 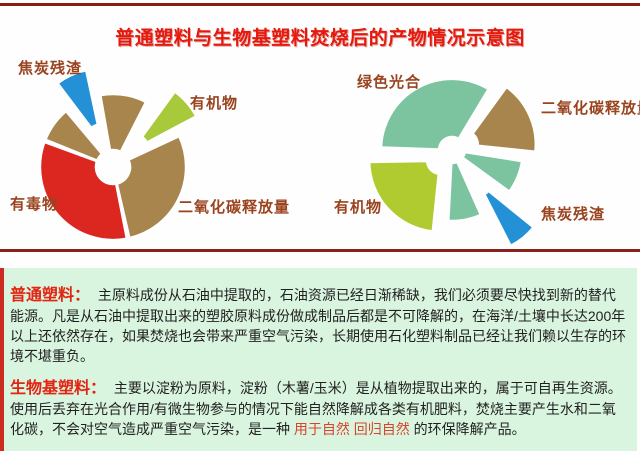 What do you see at coordinates (34, 204) in the screenshot?
I see `pie-slice-label: 有毒物` at bounding box center [34, 204].